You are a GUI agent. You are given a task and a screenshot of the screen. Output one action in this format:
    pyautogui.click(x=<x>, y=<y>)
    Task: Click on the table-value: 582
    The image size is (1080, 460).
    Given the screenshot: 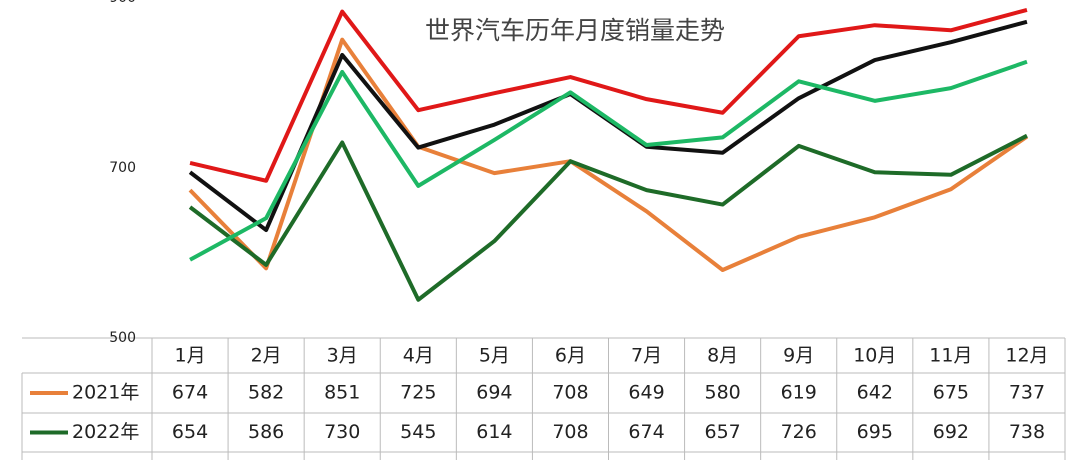 What is the action you would take?
    pyautogui.click(x=266, y=393)
    